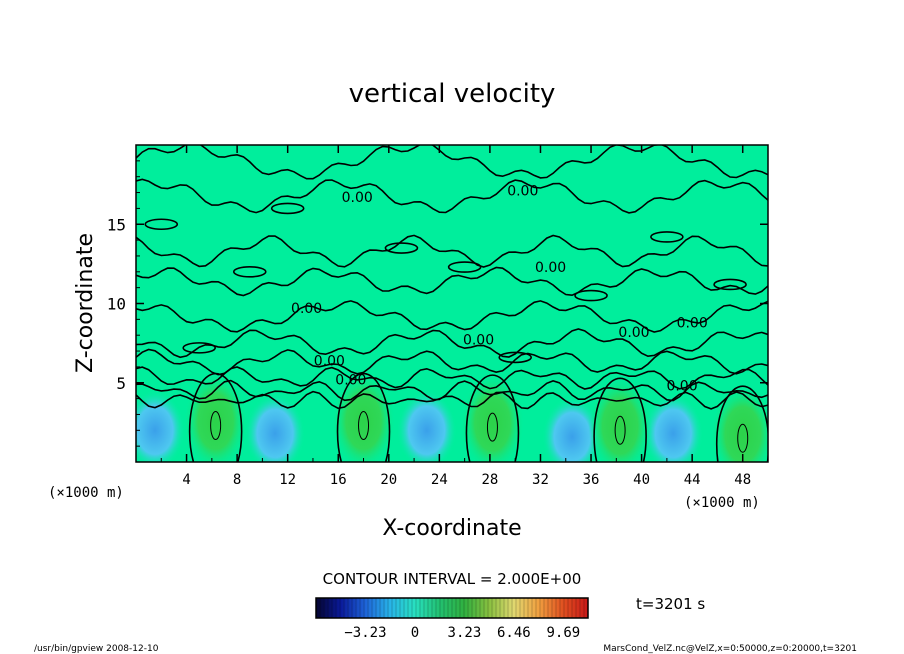  I want to click on colorbar-label-2: 3.23, so click(465, 633).